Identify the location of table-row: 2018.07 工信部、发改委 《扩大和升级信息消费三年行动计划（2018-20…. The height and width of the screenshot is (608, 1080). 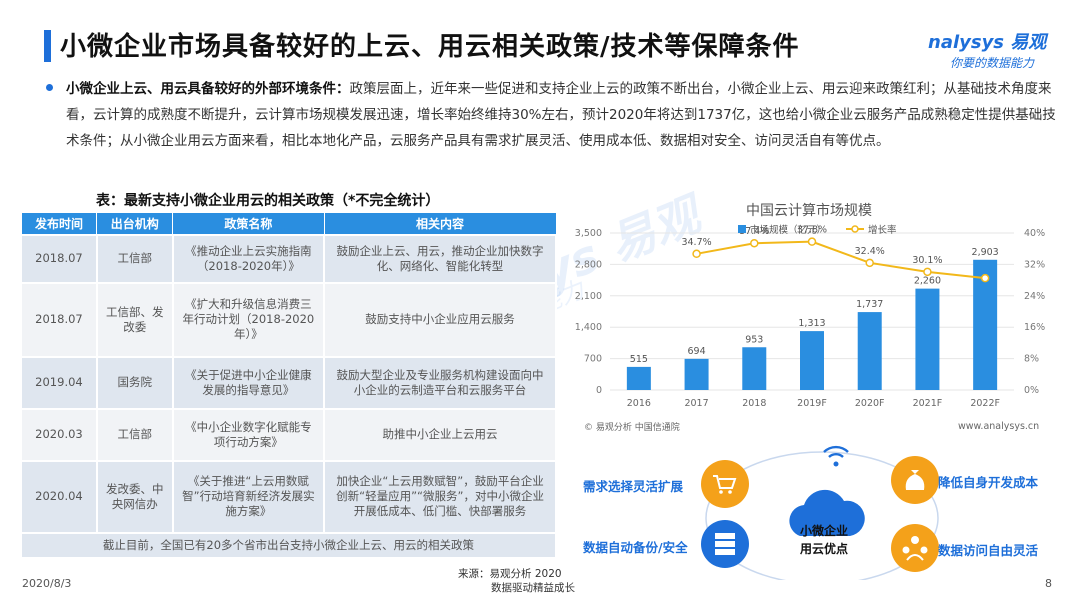
(288, 319).